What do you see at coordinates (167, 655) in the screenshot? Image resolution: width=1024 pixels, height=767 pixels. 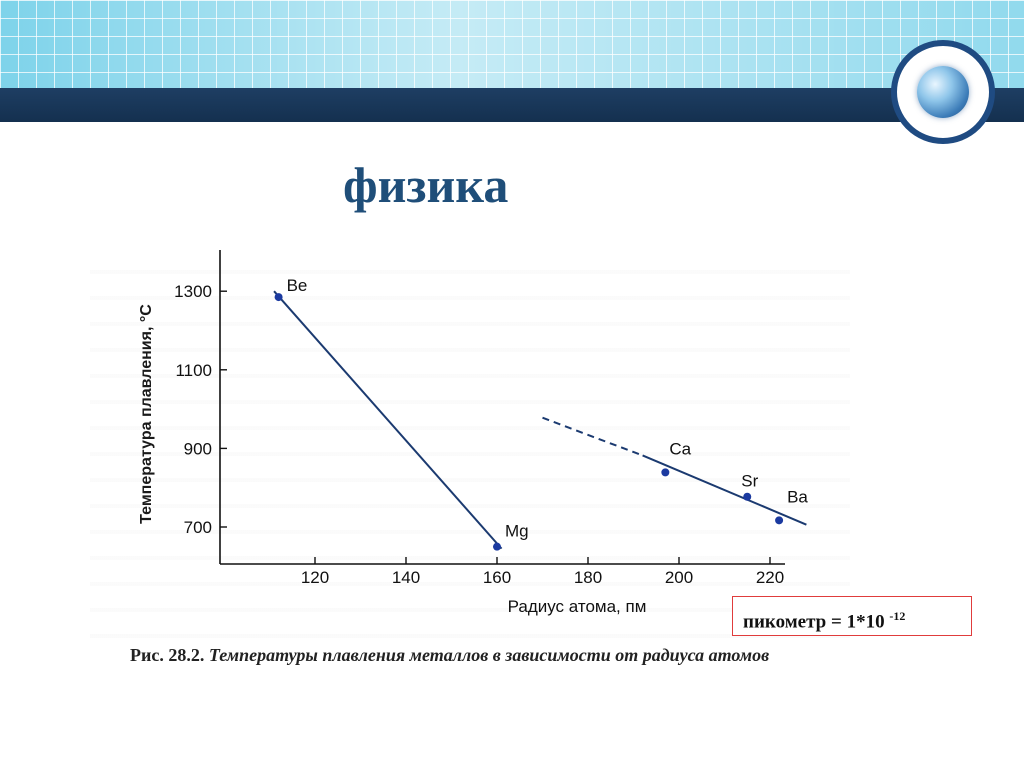 I see `figure-number: Рис. 28.2.` at bounding box center [167, 655].